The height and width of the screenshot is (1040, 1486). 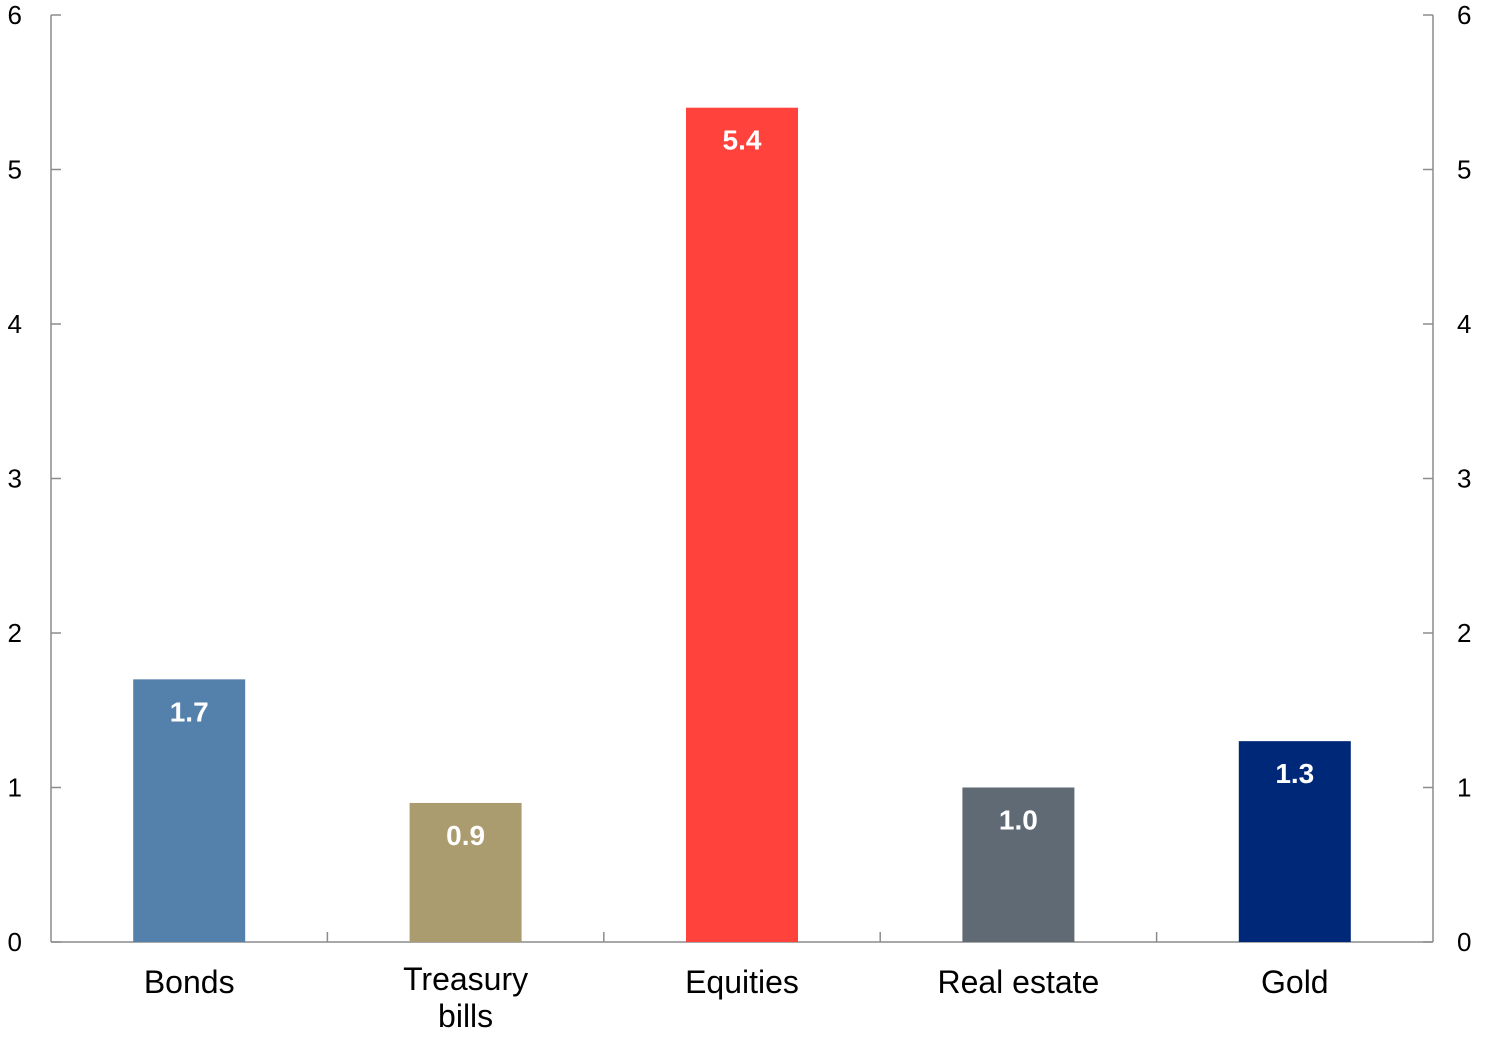 What do you see at coordinates (15, 633) in the screenshot?
I see `left-y-tick-label: 2` at bounding box center [15, 633].